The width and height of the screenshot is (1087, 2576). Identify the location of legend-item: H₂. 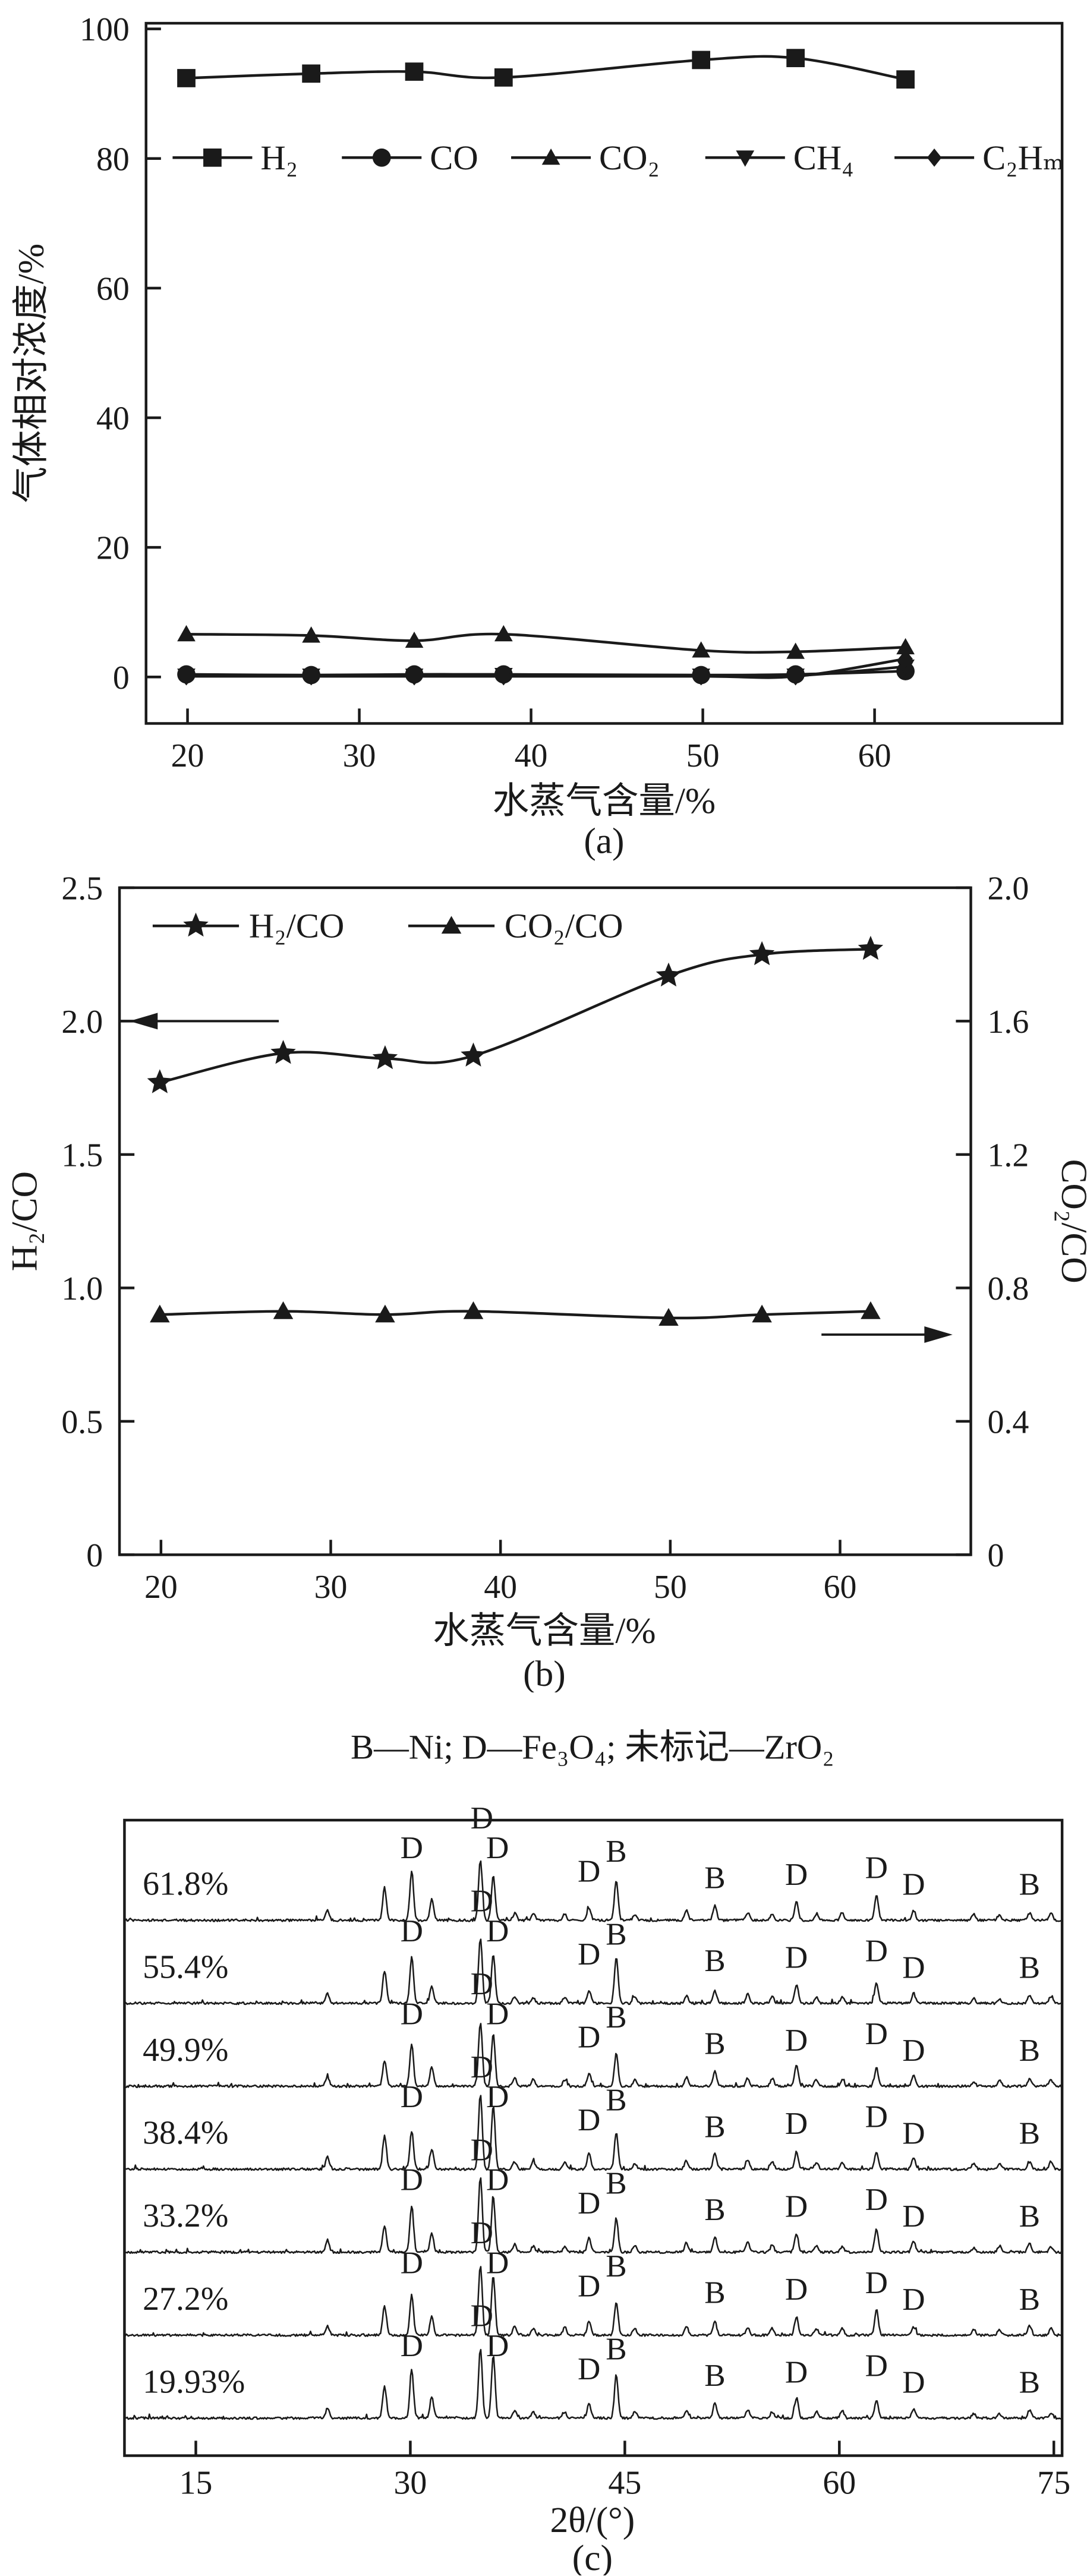
(235, 158).